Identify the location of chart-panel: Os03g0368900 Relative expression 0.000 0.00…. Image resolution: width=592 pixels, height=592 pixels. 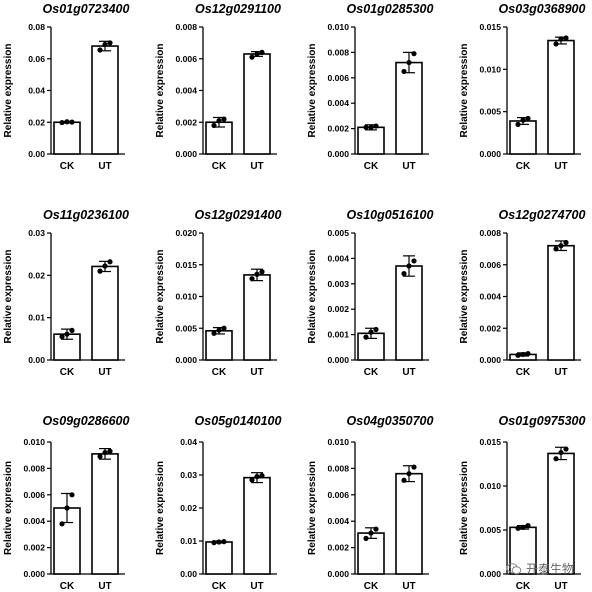
(524, 90).